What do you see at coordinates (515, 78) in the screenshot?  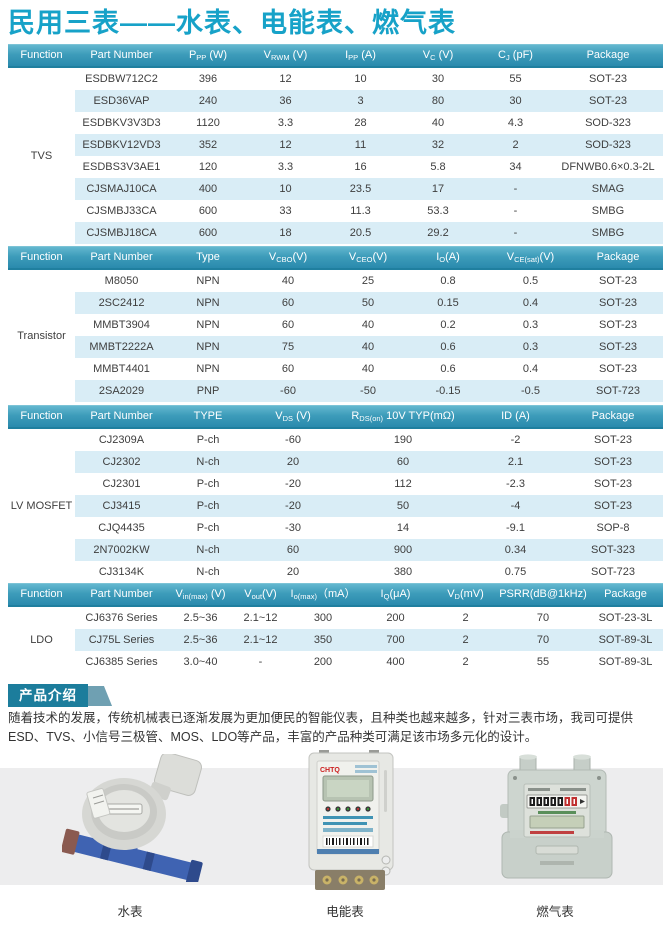 I see `table-cell: 55` at bounding box center [515, 78].